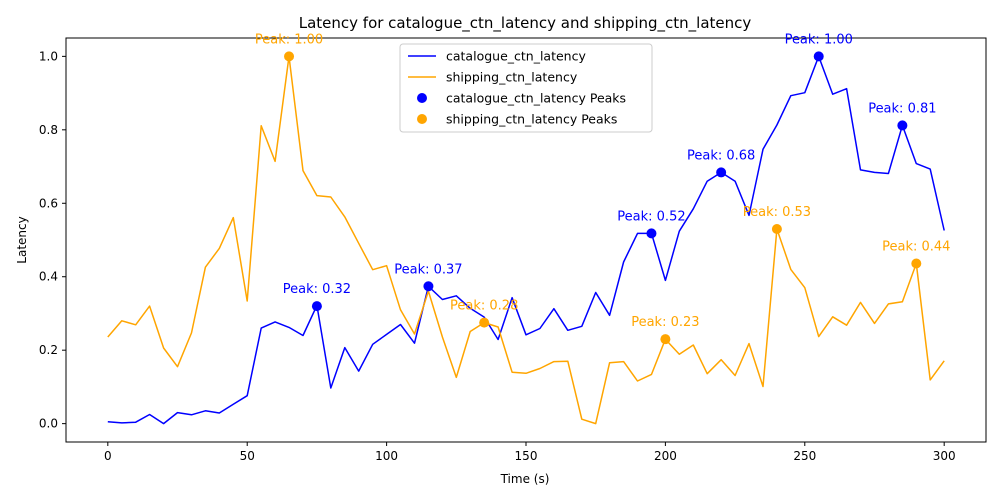 Image resolution: width=1000 pixels, height=500 pixels. Describe the element at coordinates (721, 155) in the screenshot. I see `peak-label: Peak: 0.68` at that location.